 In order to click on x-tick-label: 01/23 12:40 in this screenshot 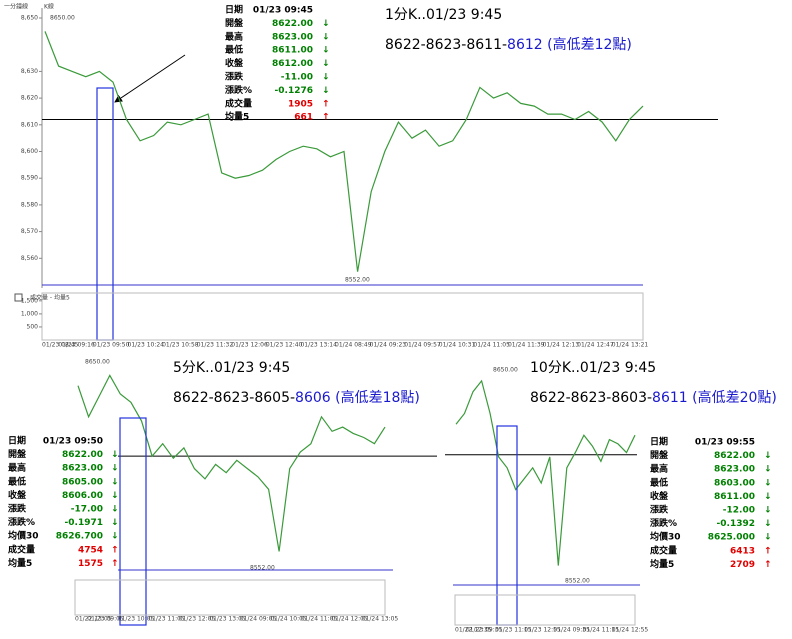, I will do `click(284, 345)`.